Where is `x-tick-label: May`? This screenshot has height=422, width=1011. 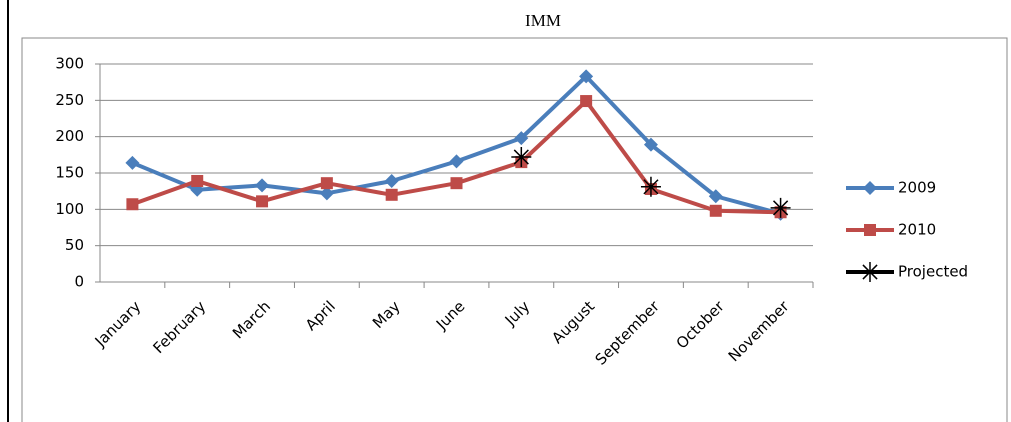
x-tick-label: May is located at coordinates (386, 314).